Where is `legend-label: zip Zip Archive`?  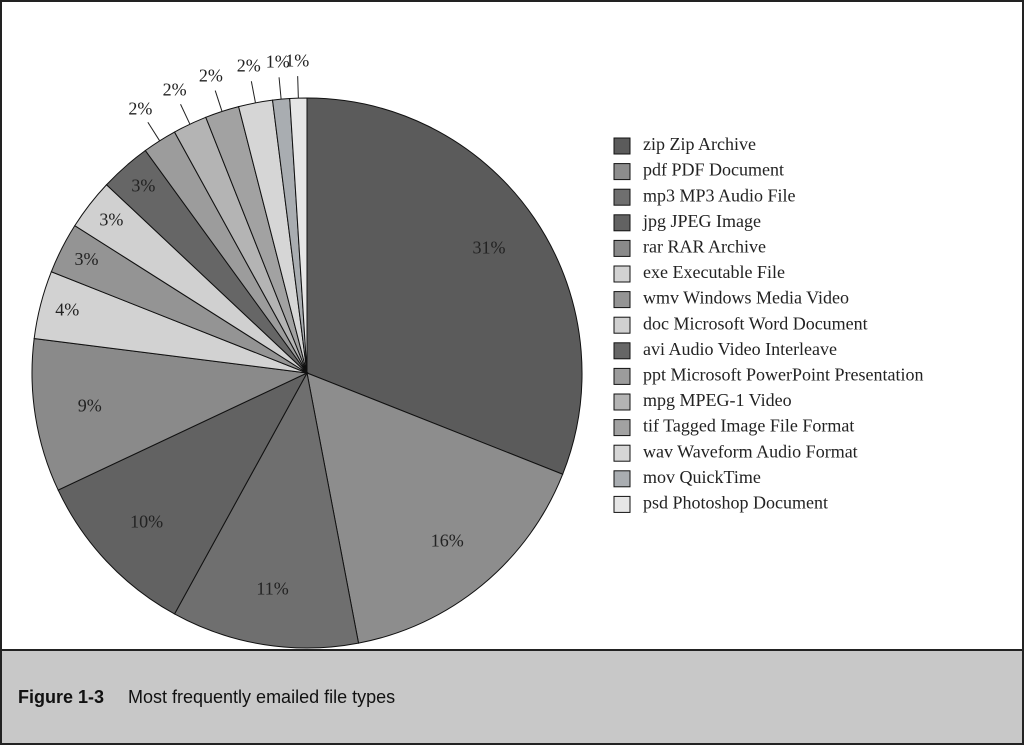 legend-label: zip Zip Archive is located at coordinates (699, 144).